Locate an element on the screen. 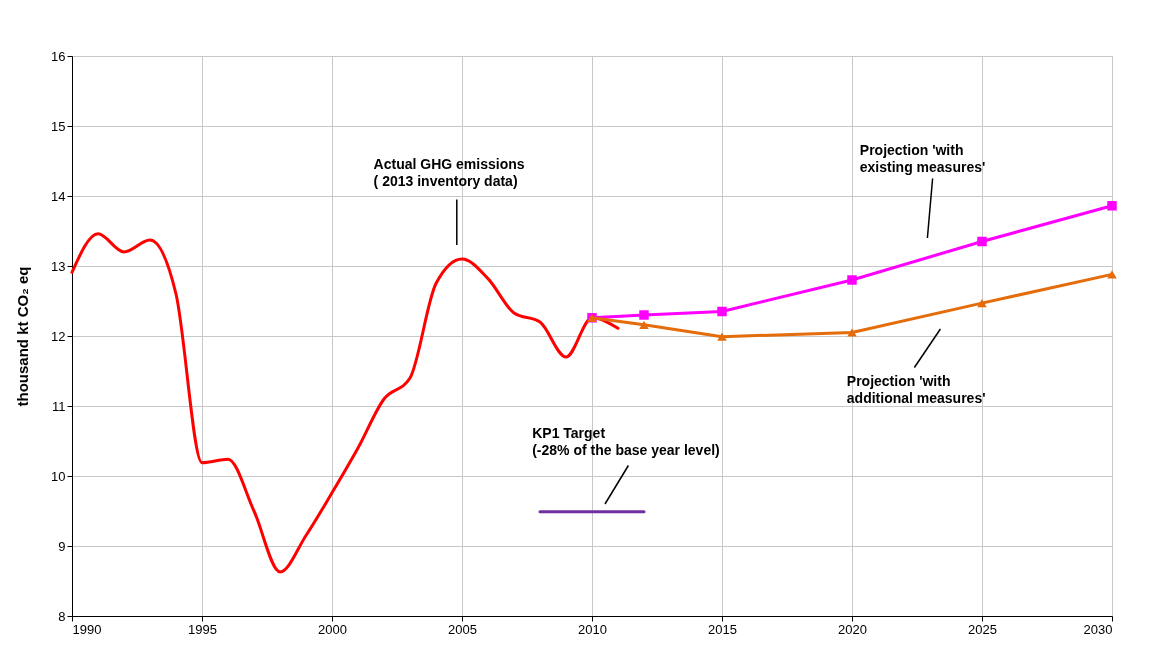  y-tick-label: 11 is located at coordinates (59, 406).